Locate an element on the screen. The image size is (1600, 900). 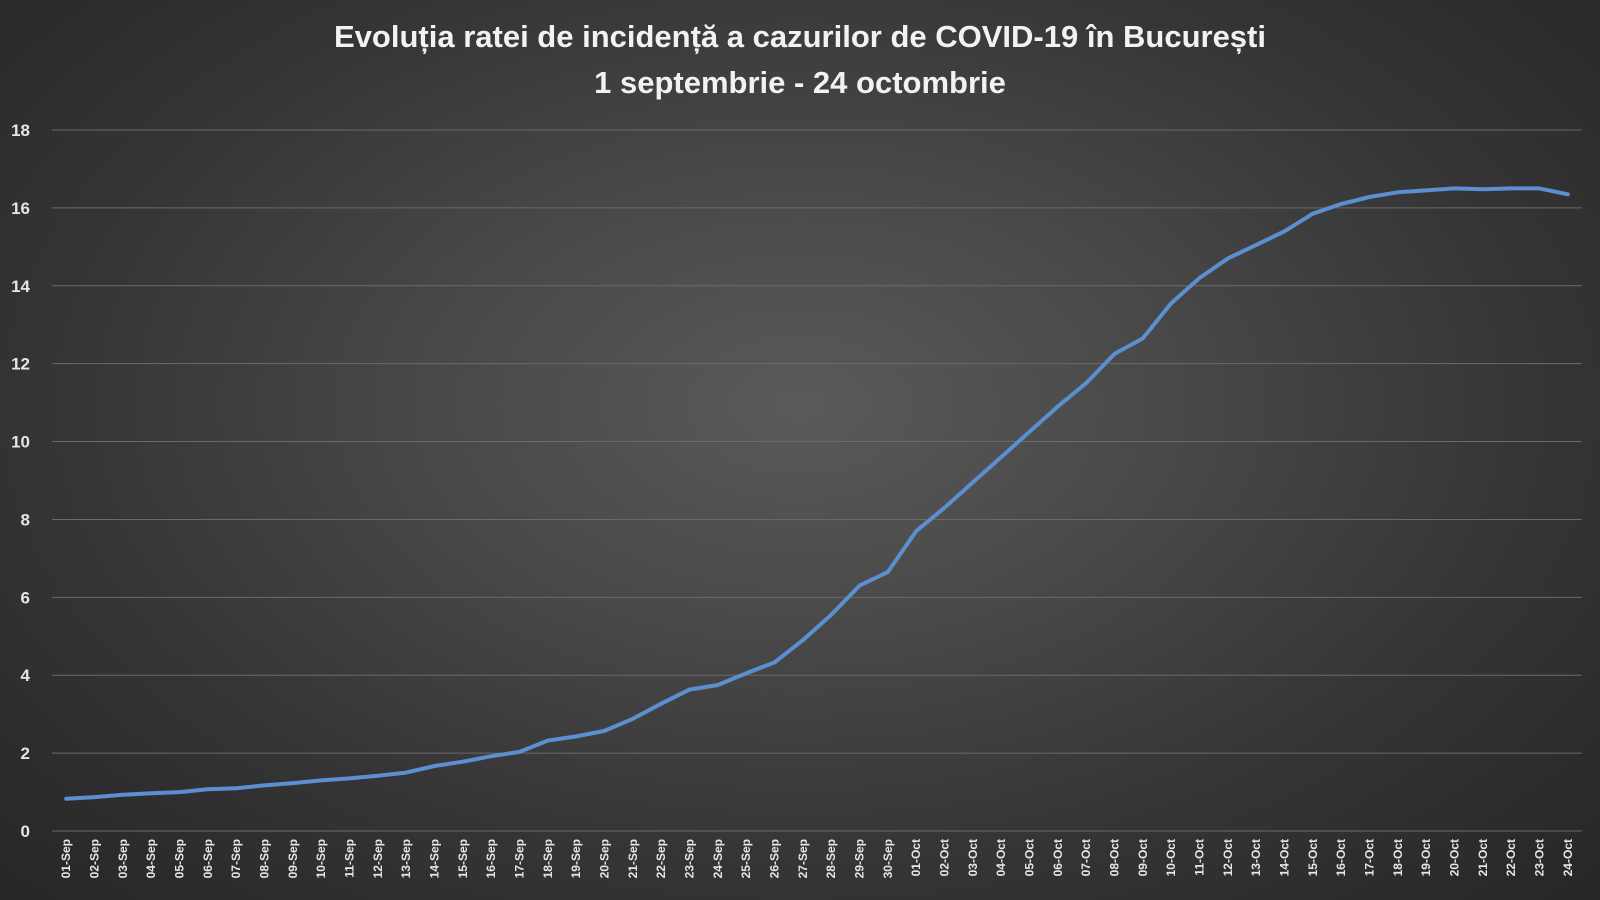
x-tick-label: 19-Oct is located at coordinates (1426, 857).